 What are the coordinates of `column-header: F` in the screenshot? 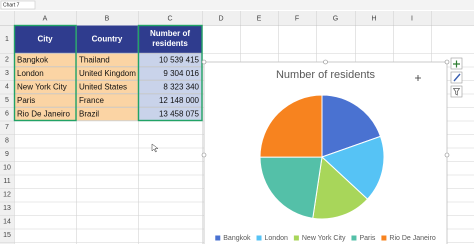 It's located at (297, 18).